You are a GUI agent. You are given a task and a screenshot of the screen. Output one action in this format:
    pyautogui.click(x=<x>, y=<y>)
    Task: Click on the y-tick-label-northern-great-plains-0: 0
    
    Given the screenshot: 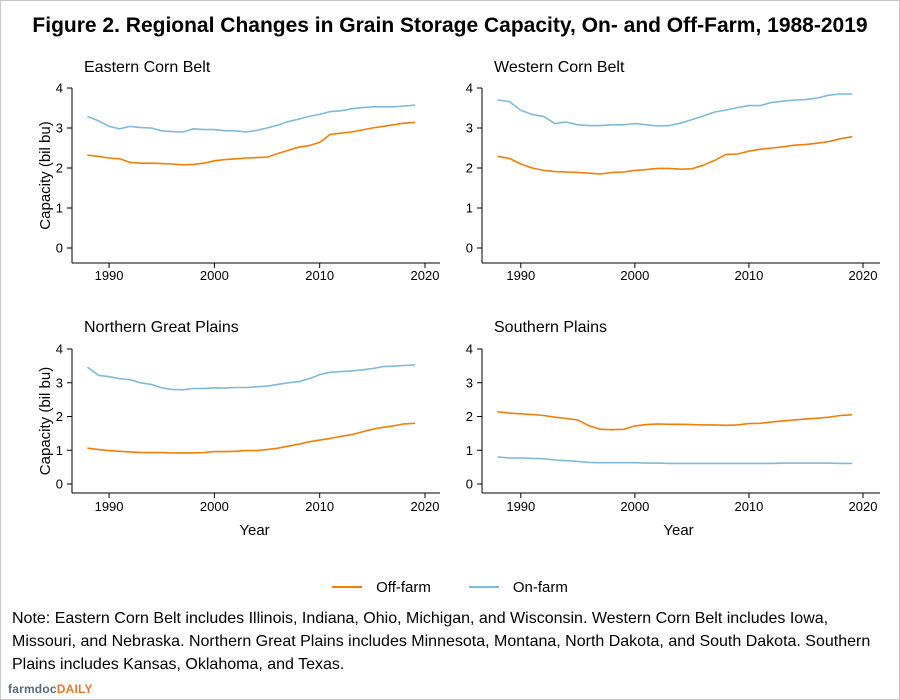 What is the action you would take?
    pyautogui.click(x=59, y=484)
    